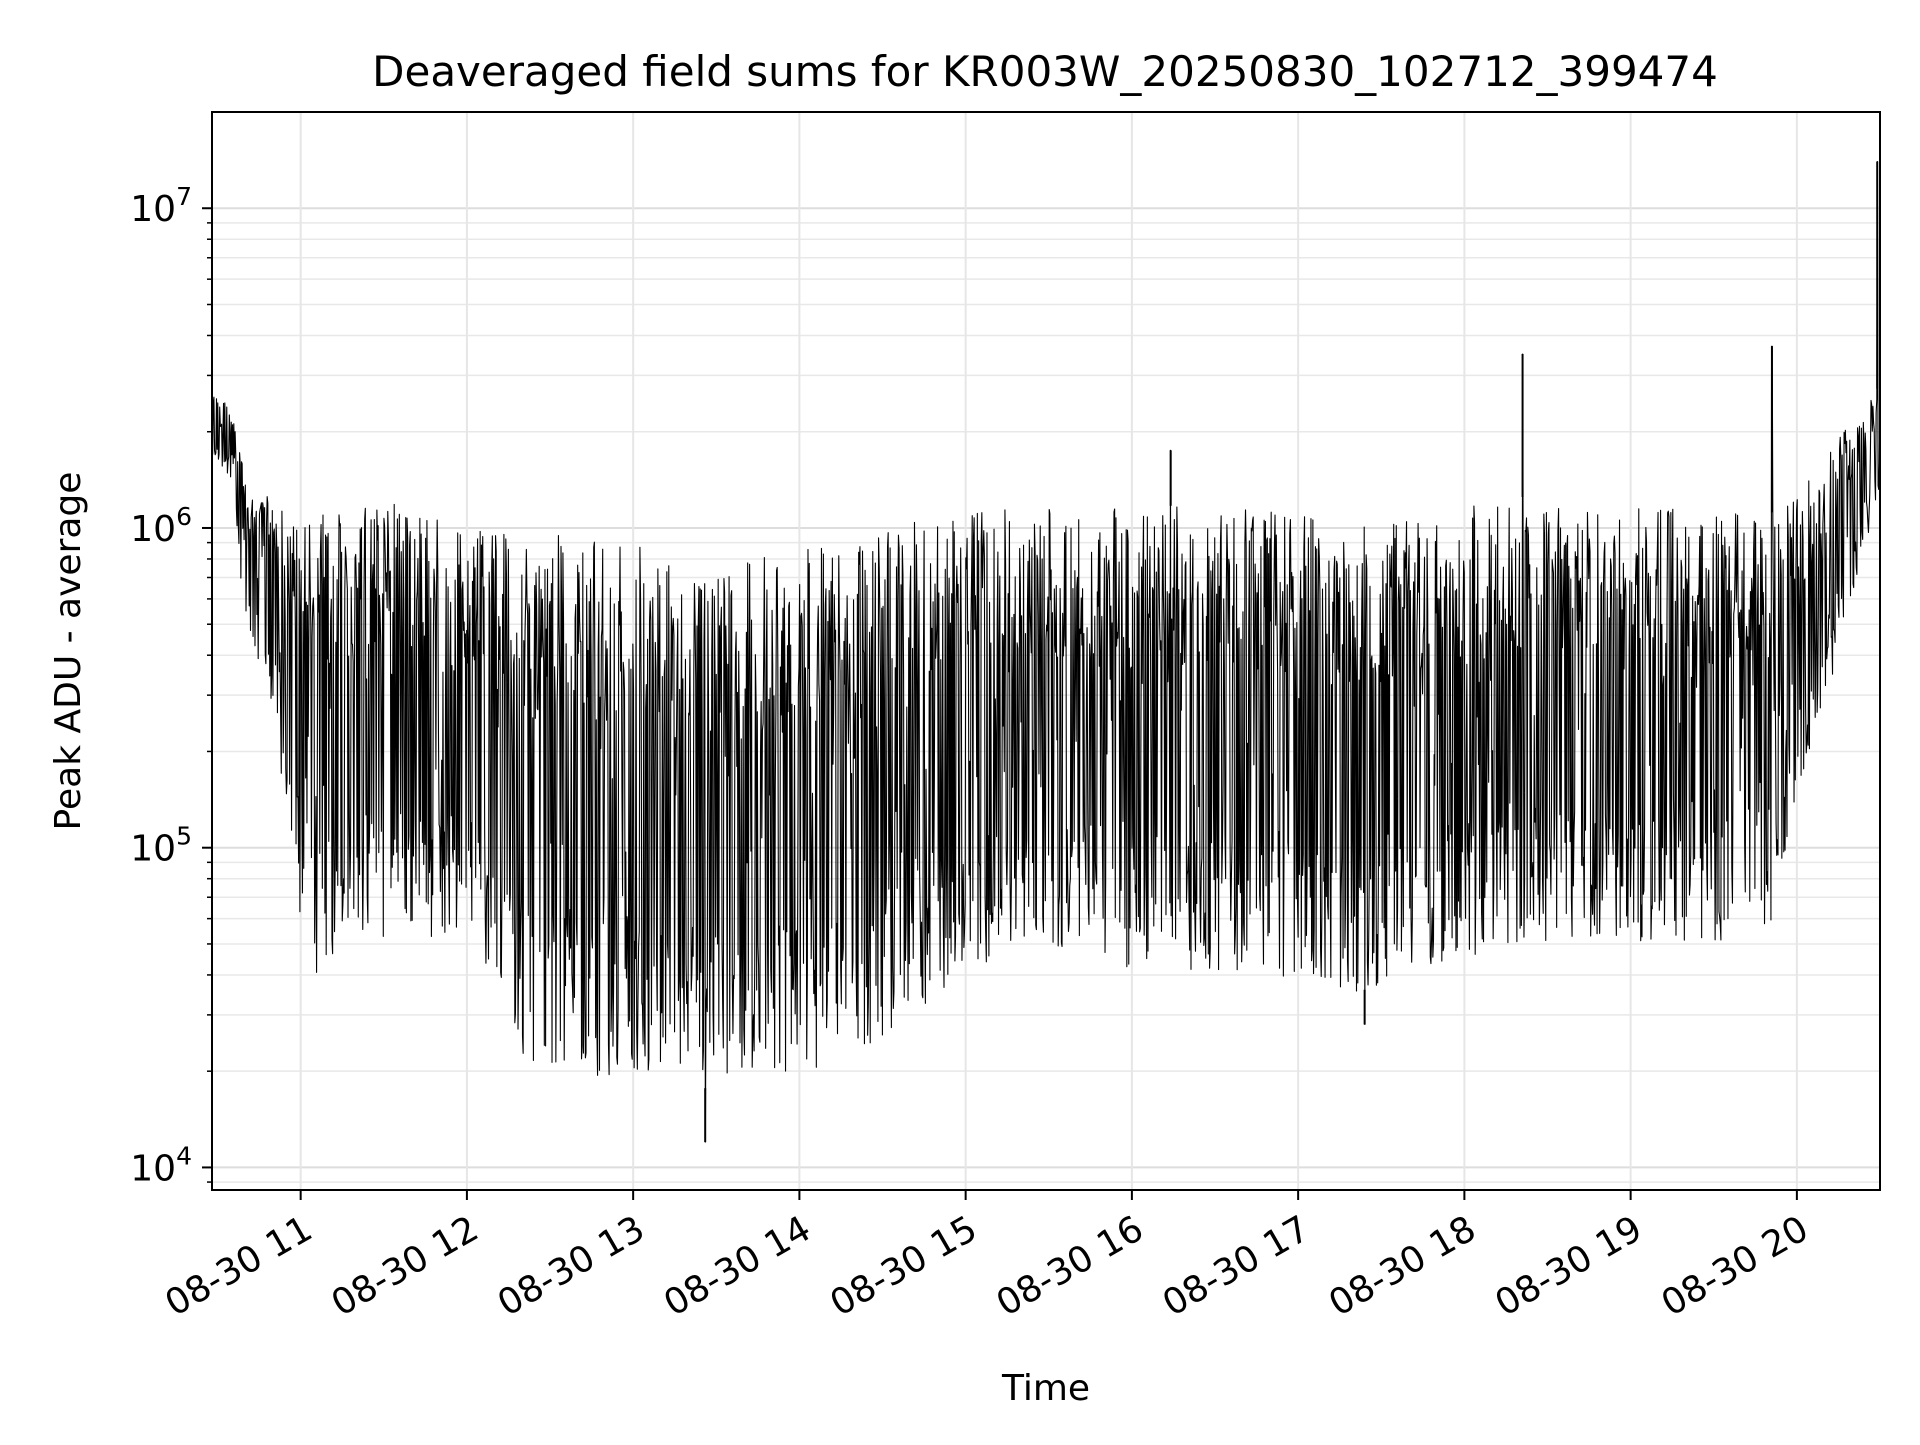 The image size is (1920, 1445). I want to click on x-axis-label: Time, so click(1045, 1388).